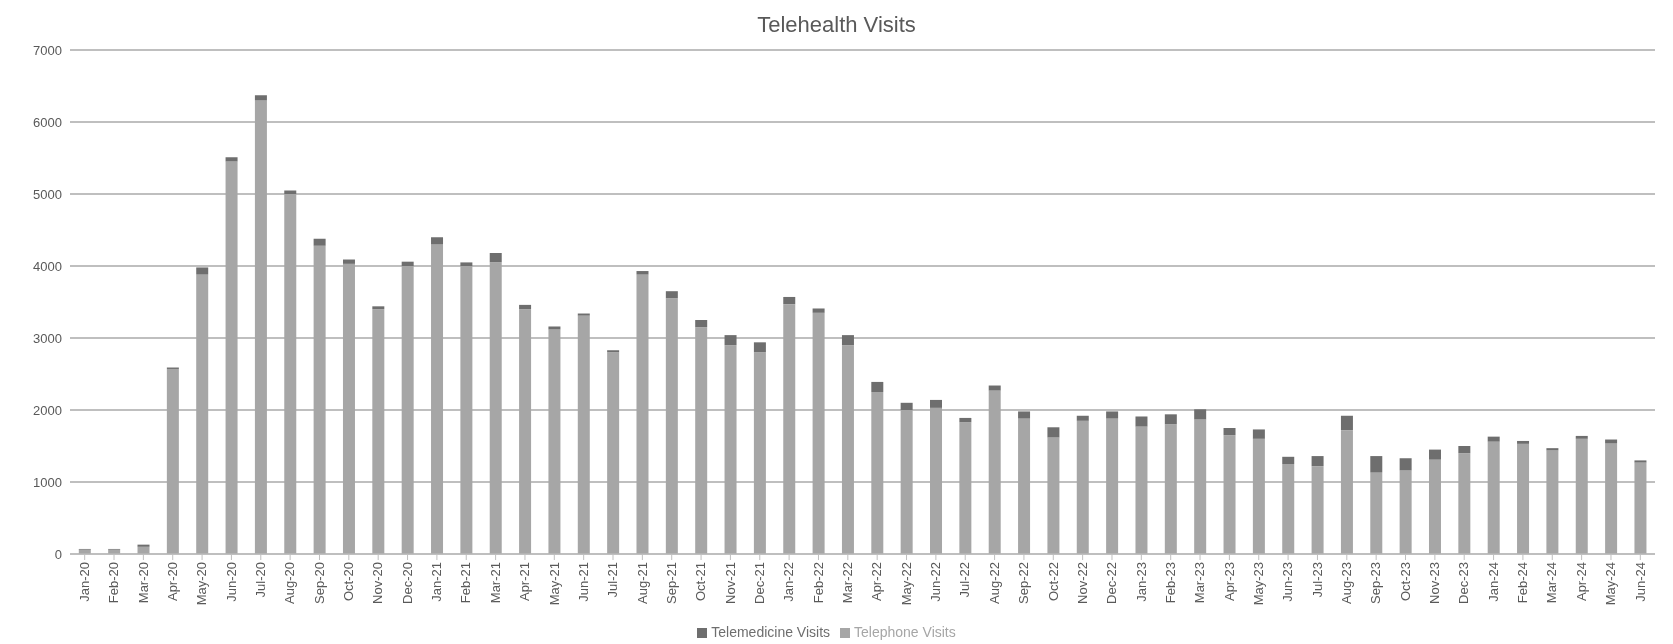 This screenshot has height=644, width=1673. What do you see at coordinates (1229, 582) in the screenshot?
I see `x-tick-label: Apr-23` at bounding box center [1229, 582].